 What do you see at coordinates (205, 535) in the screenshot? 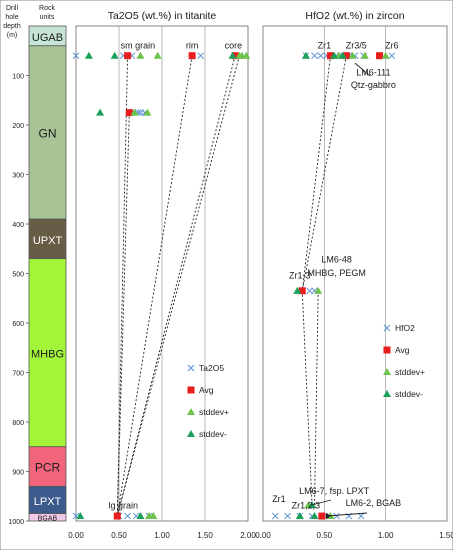
I see `x-tick-label: 1.50` at bounding box center [205, 535].